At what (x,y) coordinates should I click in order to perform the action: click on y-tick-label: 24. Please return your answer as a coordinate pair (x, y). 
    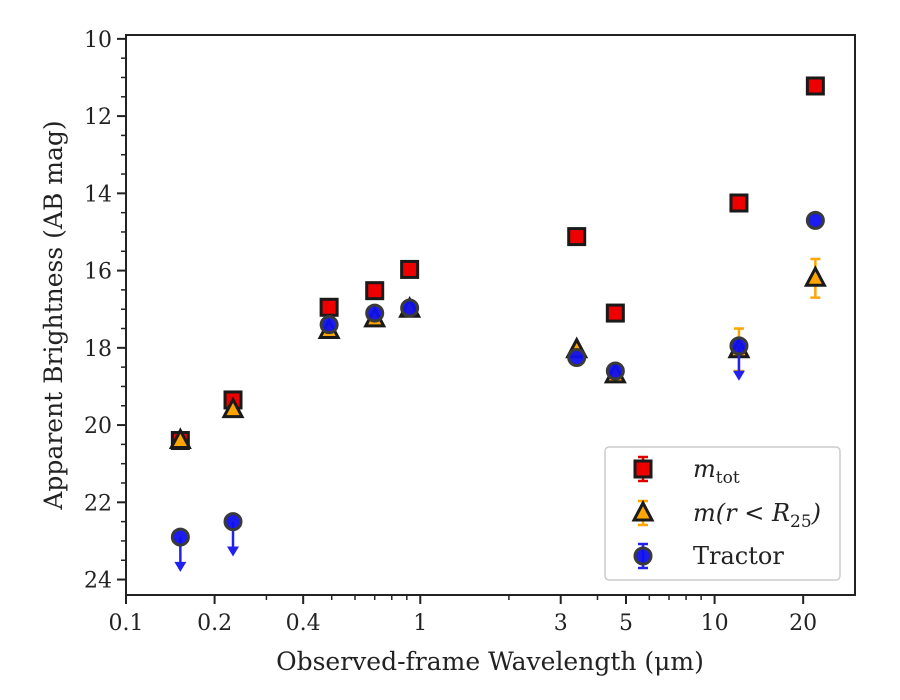
    Looking at the image, I should click on (98, 581).